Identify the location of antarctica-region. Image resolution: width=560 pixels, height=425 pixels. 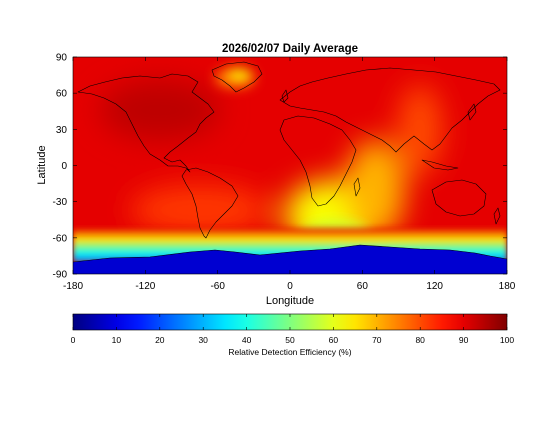
(290, 259).